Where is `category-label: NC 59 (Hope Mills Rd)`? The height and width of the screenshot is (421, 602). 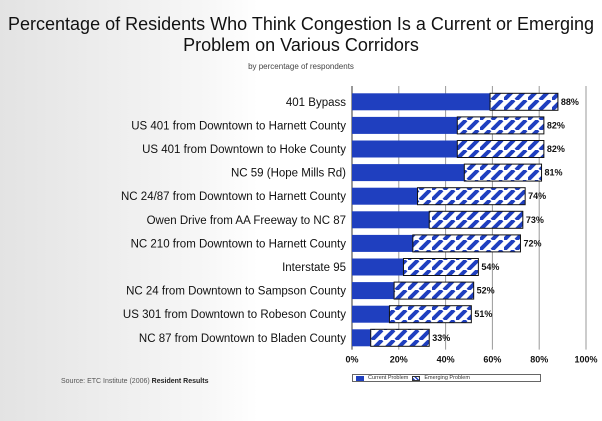
category-label: NC 59 (Hope Mills Rd) is located at coordinates (288, 174).